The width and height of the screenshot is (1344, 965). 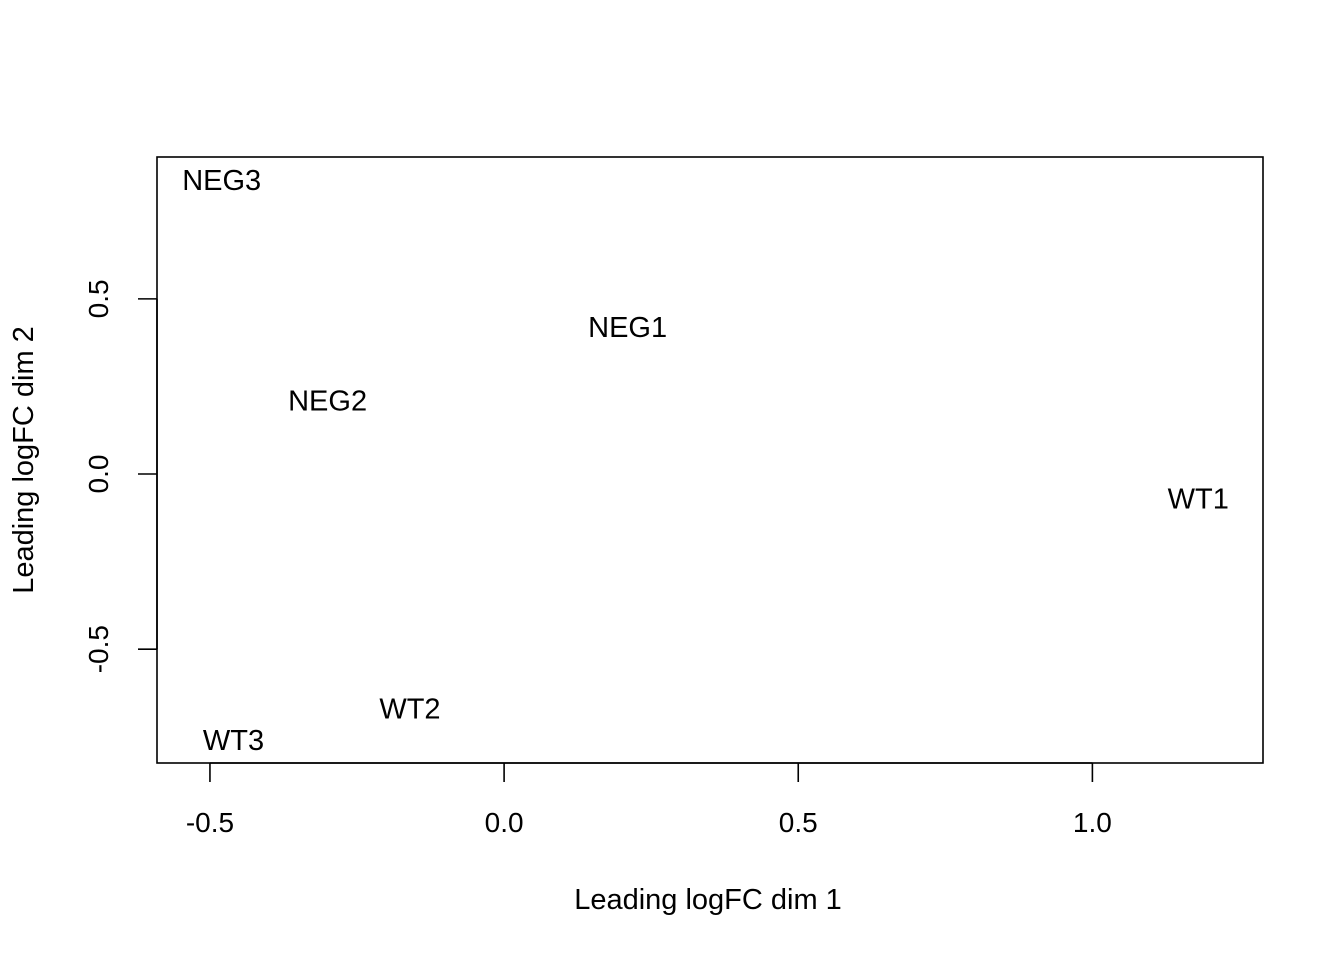 What do you see at coordinates (1092, 822) in the screenshot?
I see `x-tick-label: 1.0` at bounding box center [1092, 822].